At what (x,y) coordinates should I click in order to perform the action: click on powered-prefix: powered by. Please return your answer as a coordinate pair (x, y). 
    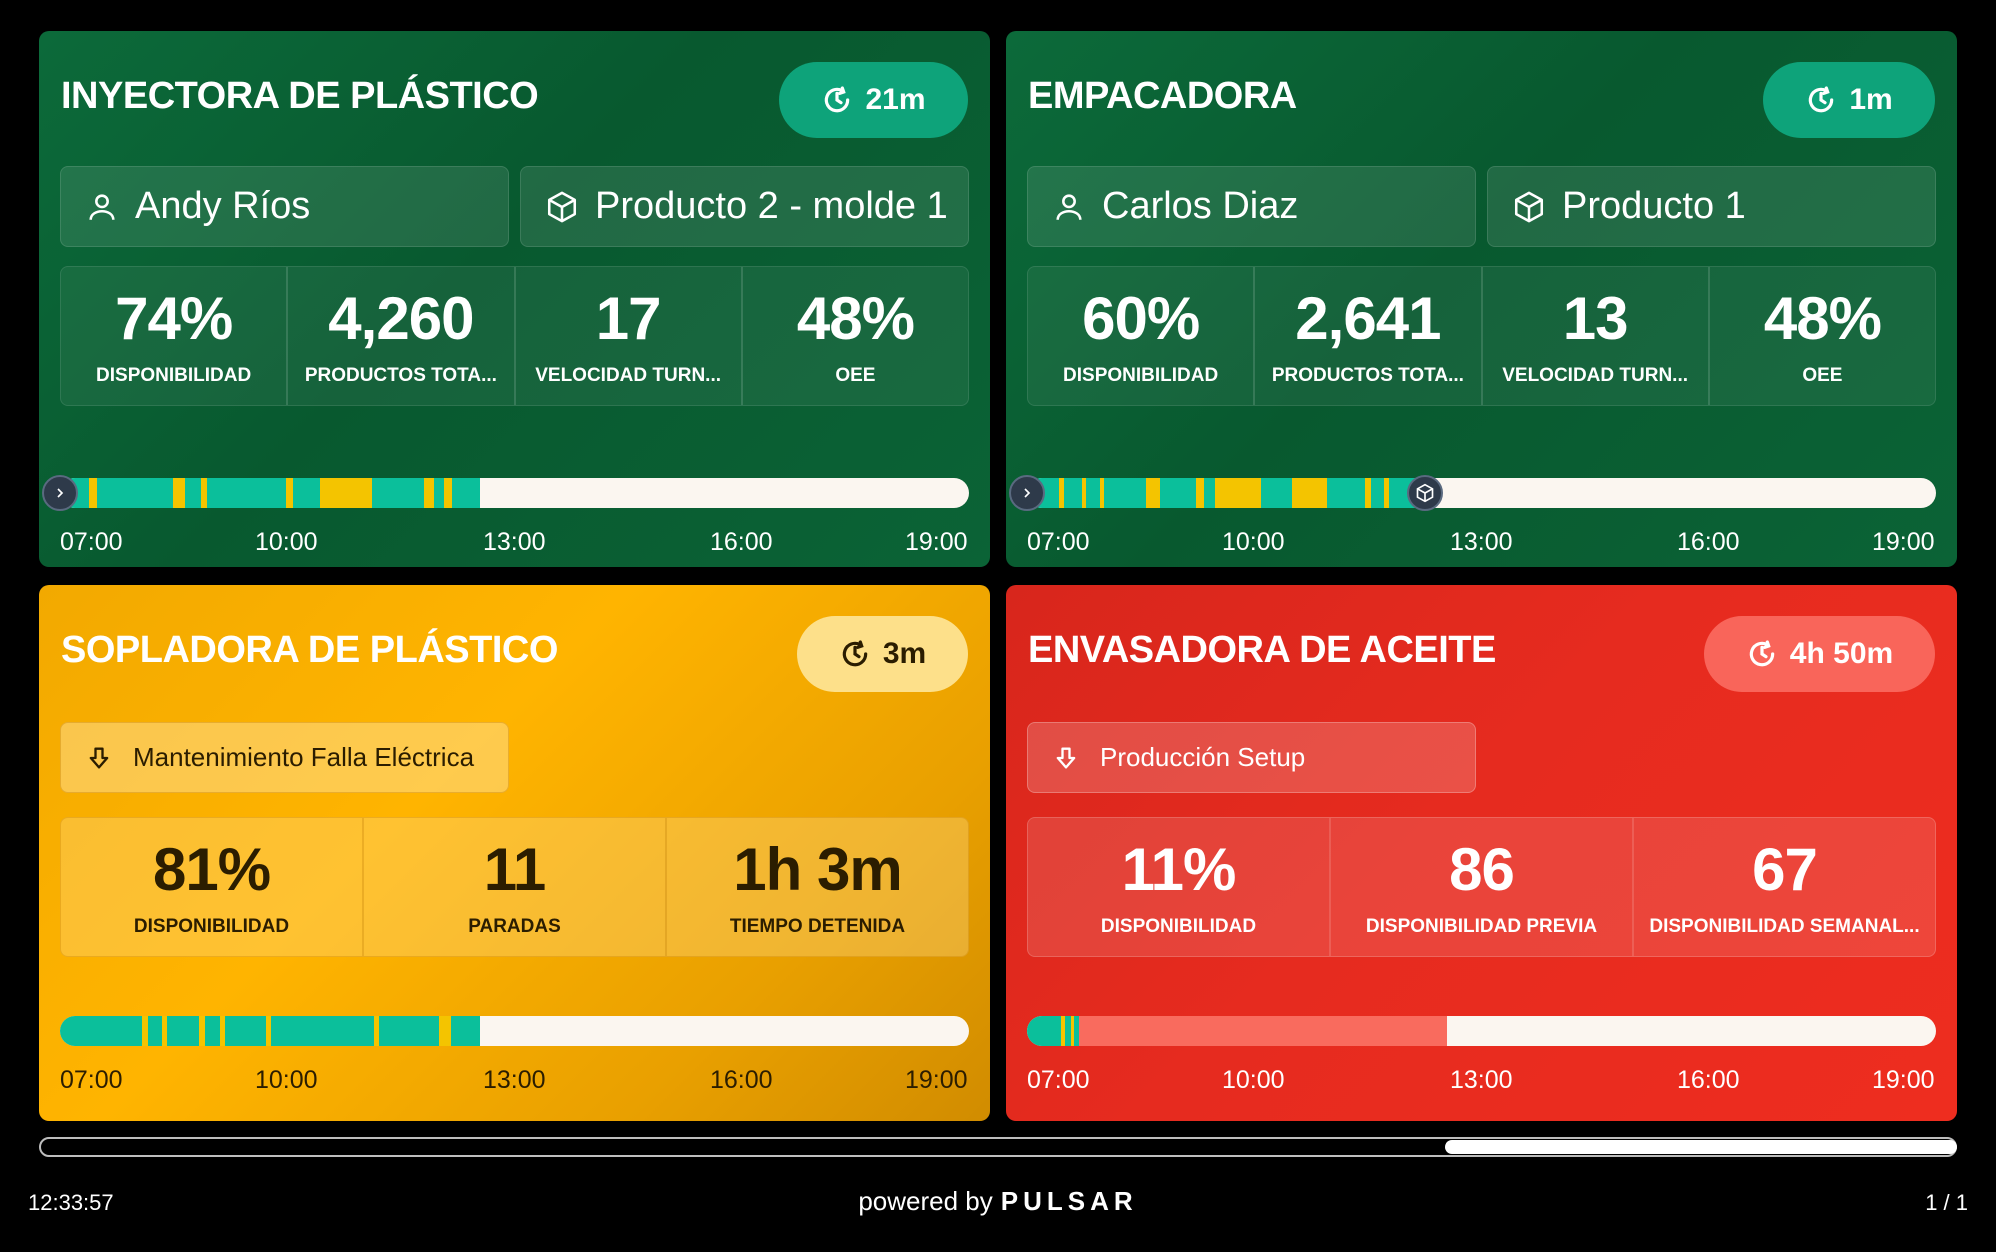
    Looking at the image, I should click on (925, 1201).